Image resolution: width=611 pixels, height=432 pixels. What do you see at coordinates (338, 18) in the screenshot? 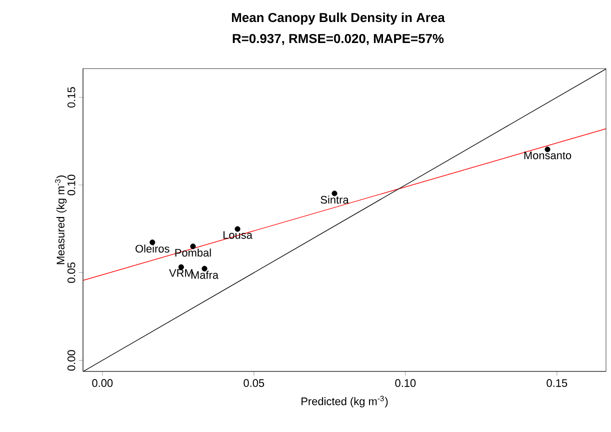
I see `chart-title: Mean Canopy Bulk Density in Area` at bounding box center [338, 18].